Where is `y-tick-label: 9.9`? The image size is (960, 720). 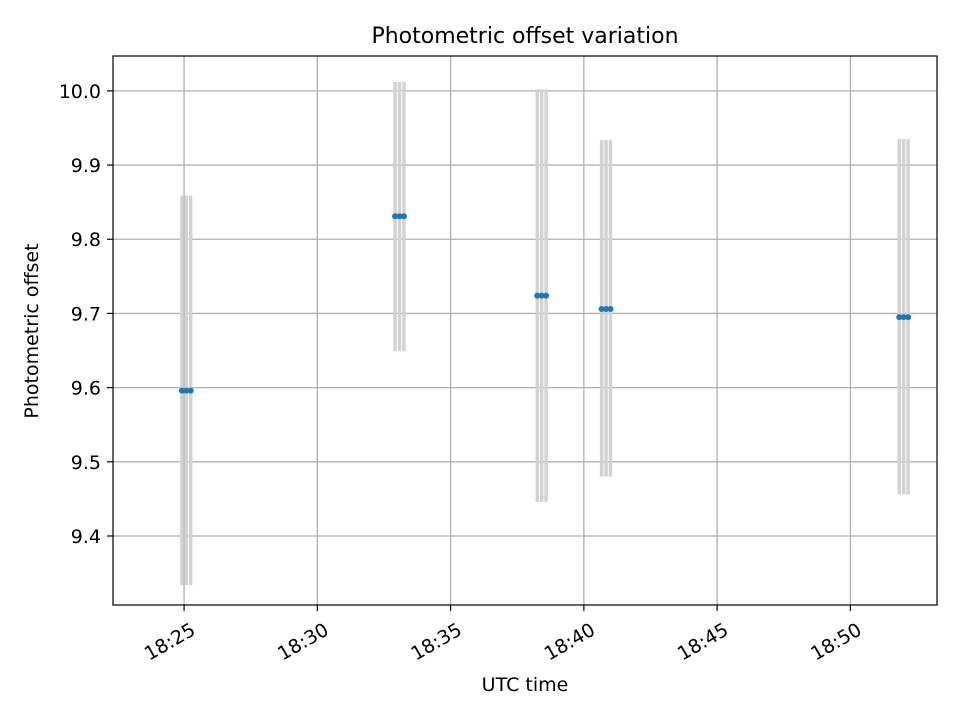 y-tick-label: 9.9 is located at coordinates (86, 166).